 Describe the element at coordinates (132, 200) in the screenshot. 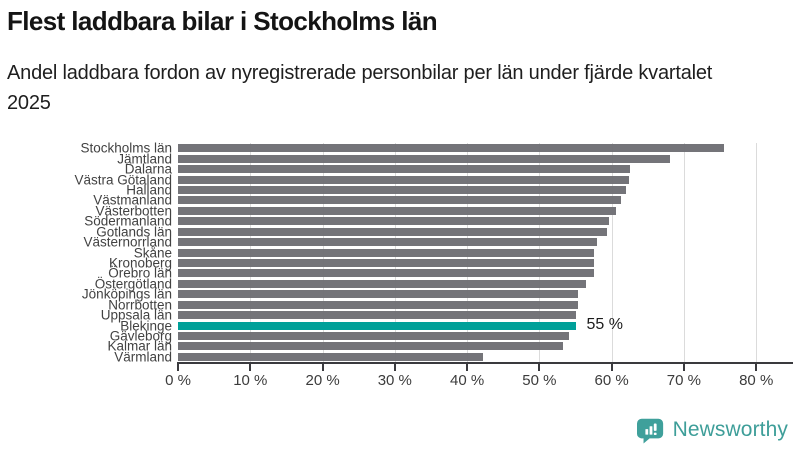

I see `y-label: Västmanland` at that location.